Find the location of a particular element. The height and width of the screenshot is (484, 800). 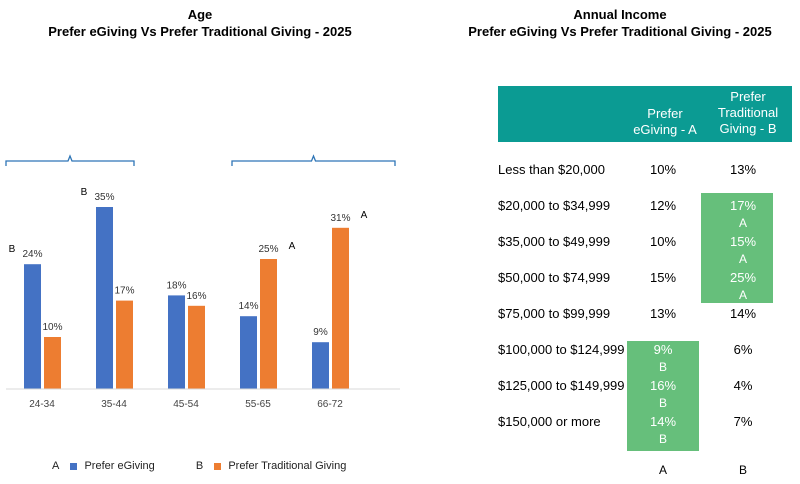

x-tick-label: 35-44 is located at coordinates (114, 404).